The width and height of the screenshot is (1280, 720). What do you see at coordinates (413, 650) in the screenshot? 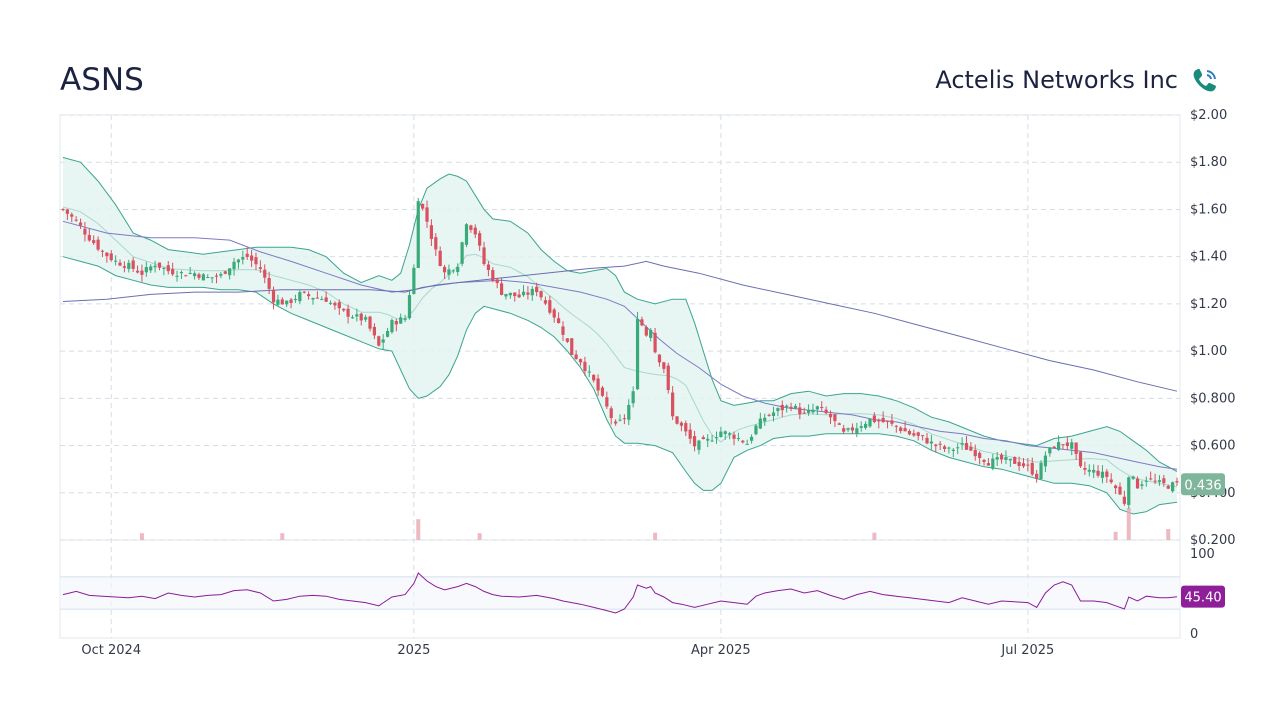
I see `time-tick-label: 2025` at bounding box center [413, 650].